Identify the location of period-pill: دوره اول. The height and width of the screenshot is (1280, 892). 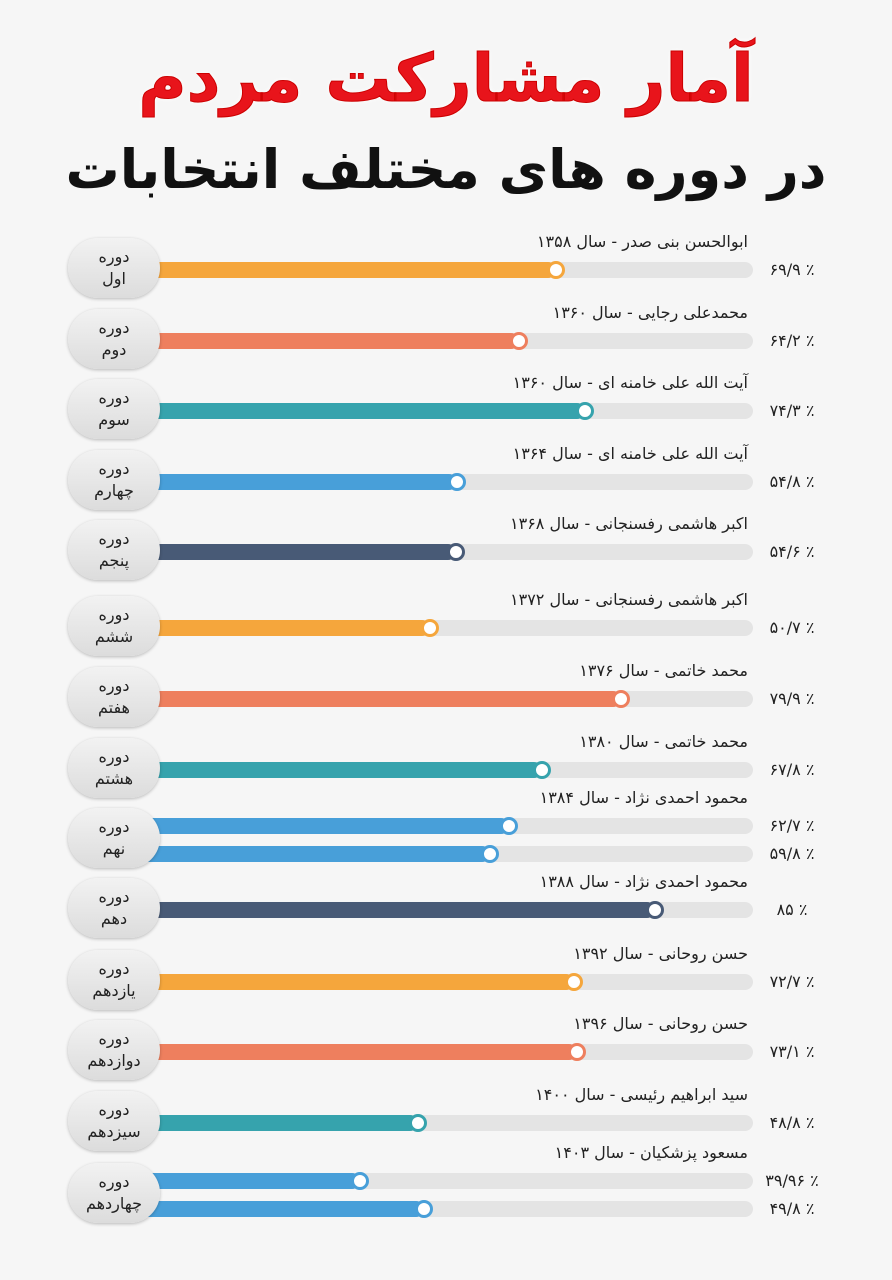
(114, 268).